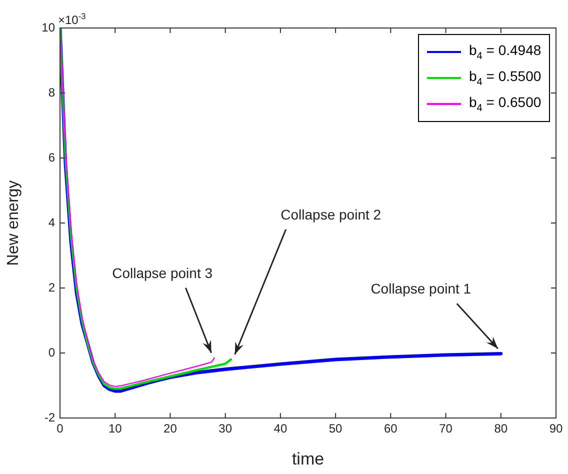 Image resolution: width=568 pixels, height=474 pixels. I want to click on y-tick-label: 6, so click(52, 157).